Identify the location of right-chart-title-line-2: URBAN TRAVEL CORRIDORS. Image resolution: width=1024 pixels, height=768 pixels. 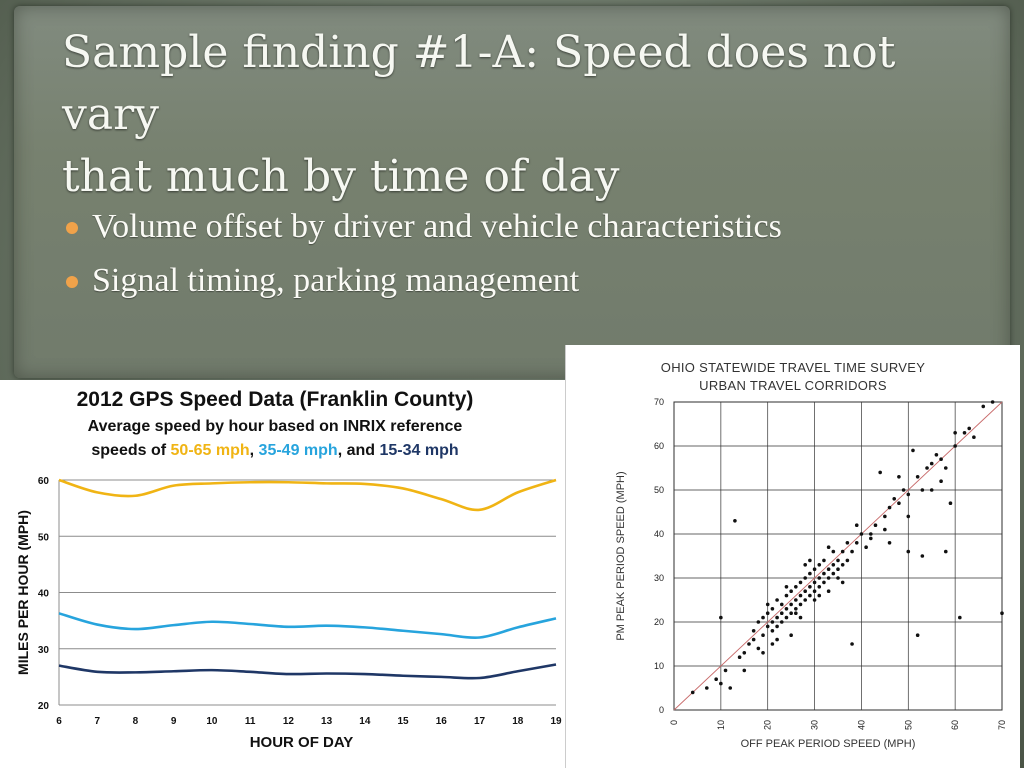
(793, 385).